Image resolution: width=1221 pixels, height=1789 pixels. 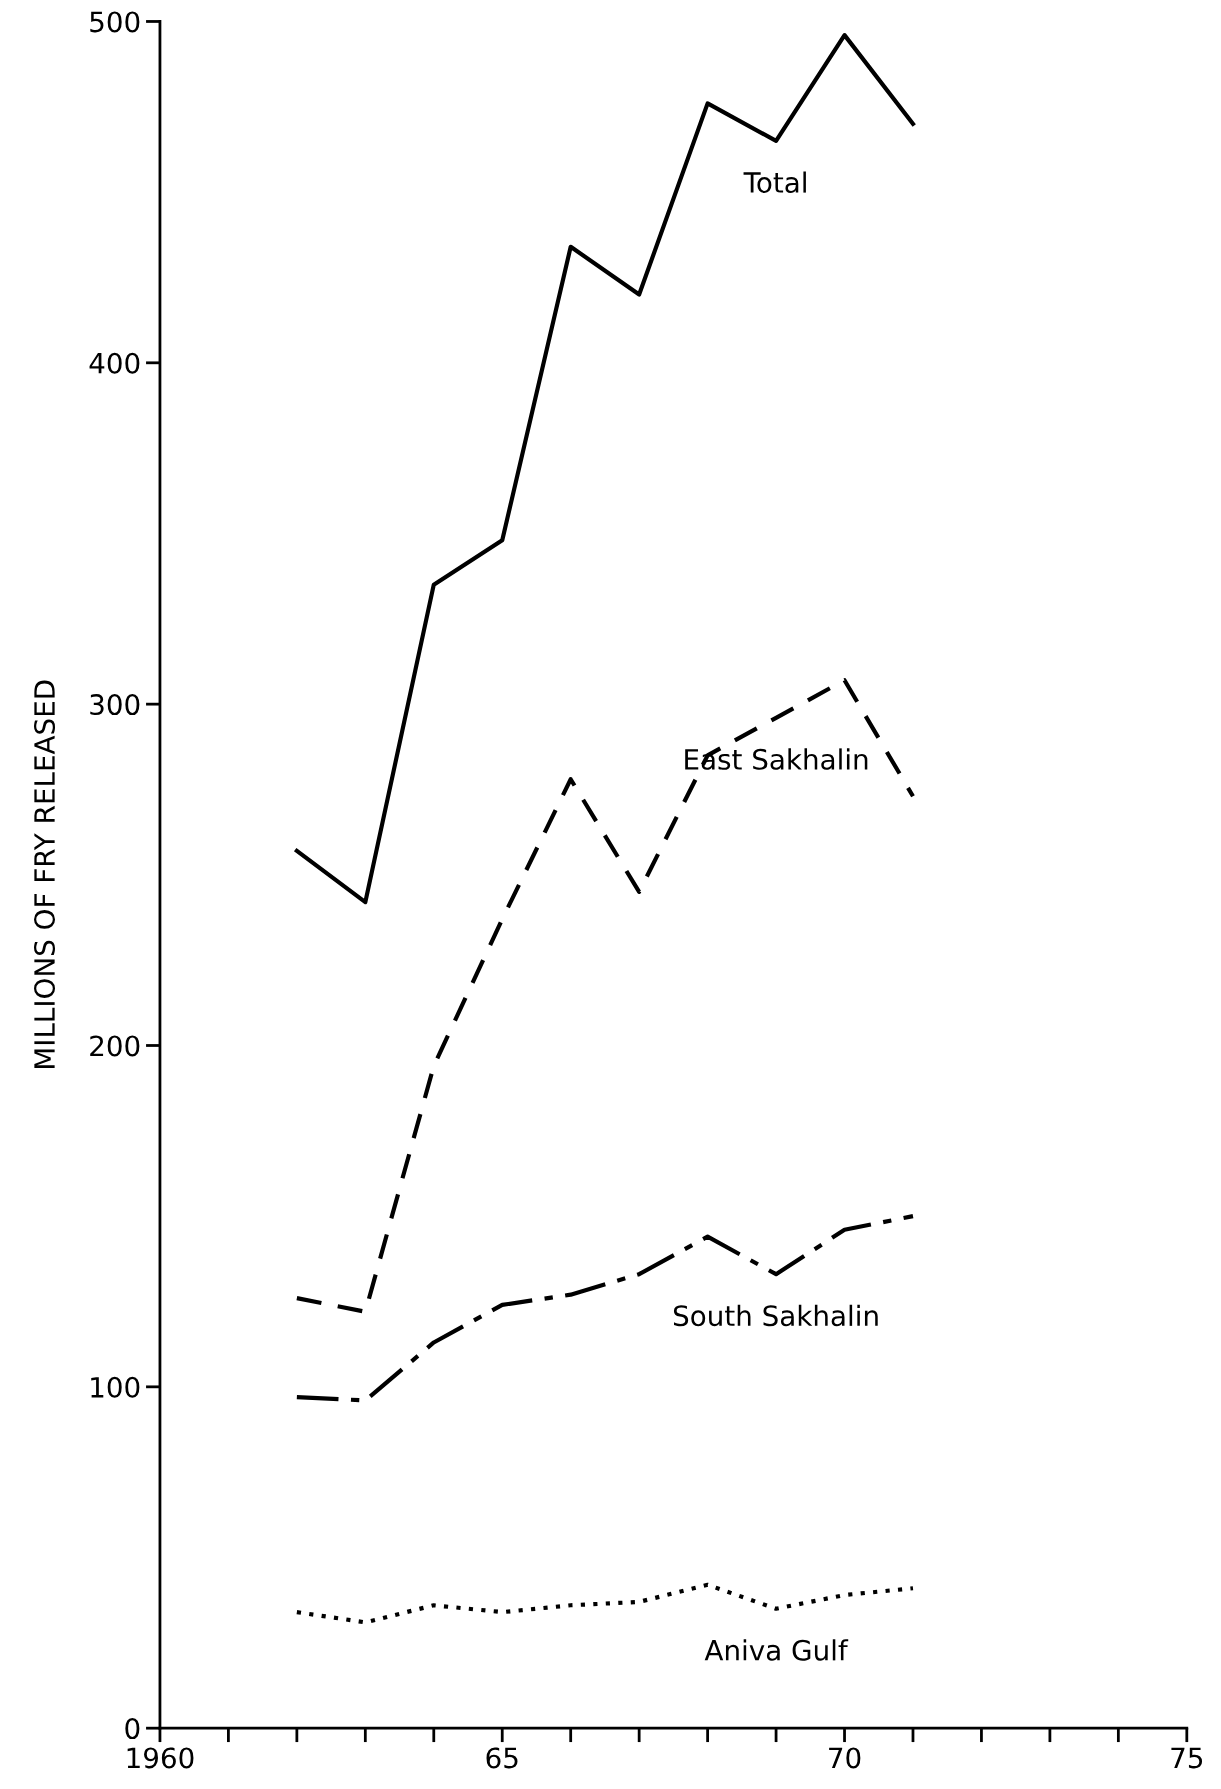 I want to click on y-axis-title: MILLIONS OF FRY RELEASED, so click(x=45, y=874).